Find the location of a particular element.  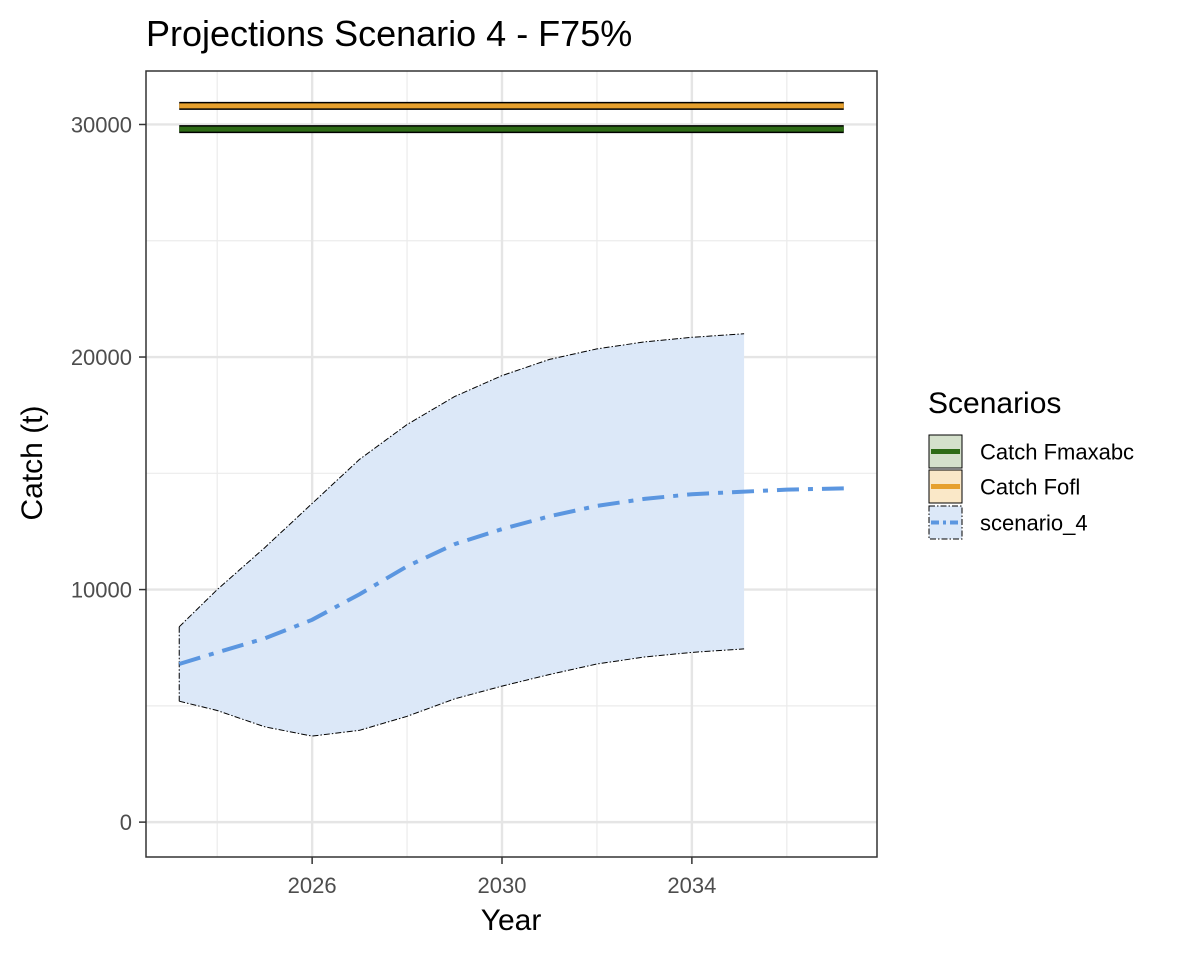

y-tick-label: 10000 is located at coordinates (101, 590).